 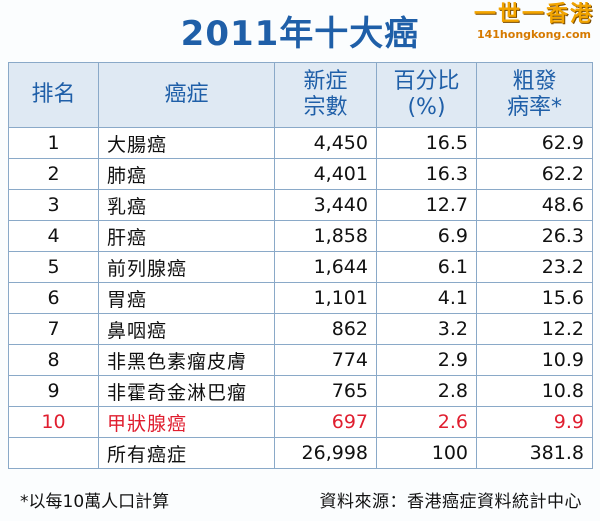 I want to click on cell-rank: 4, so click(x=53, y=236).